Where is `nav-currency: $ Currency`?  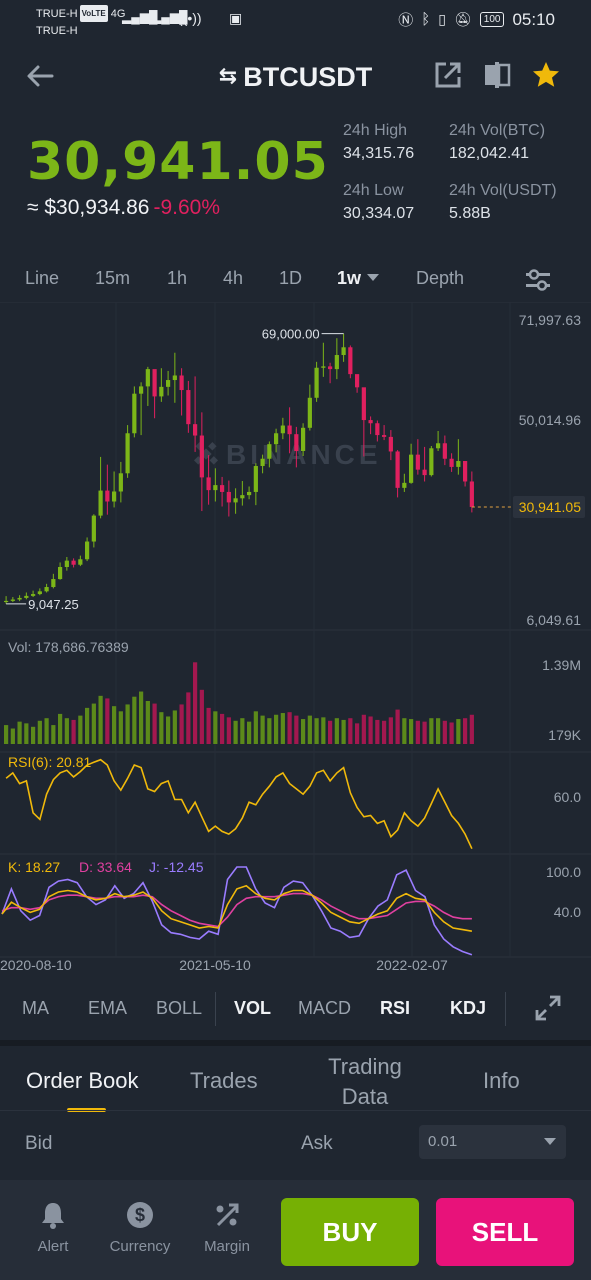
nav-currency: $ Currency is located at coordinates (140, 1227).